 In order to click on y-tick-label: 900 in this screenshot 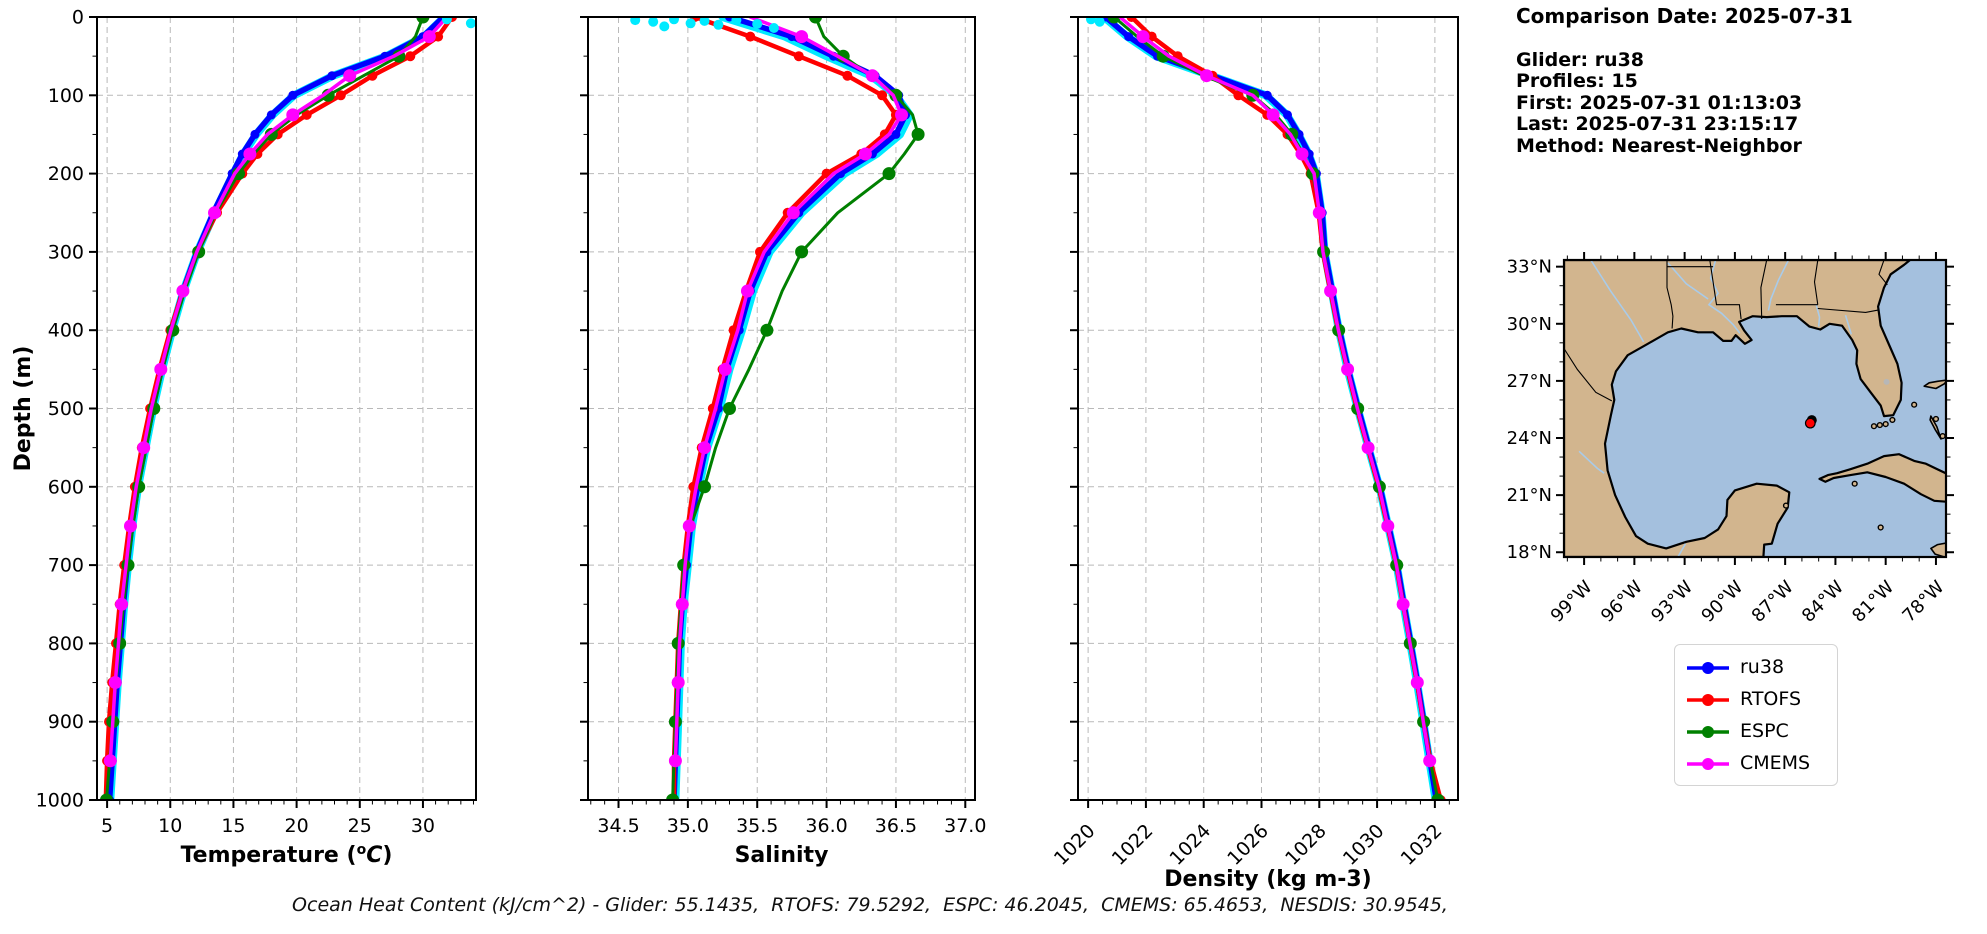, I will do `click(66, 722)`.